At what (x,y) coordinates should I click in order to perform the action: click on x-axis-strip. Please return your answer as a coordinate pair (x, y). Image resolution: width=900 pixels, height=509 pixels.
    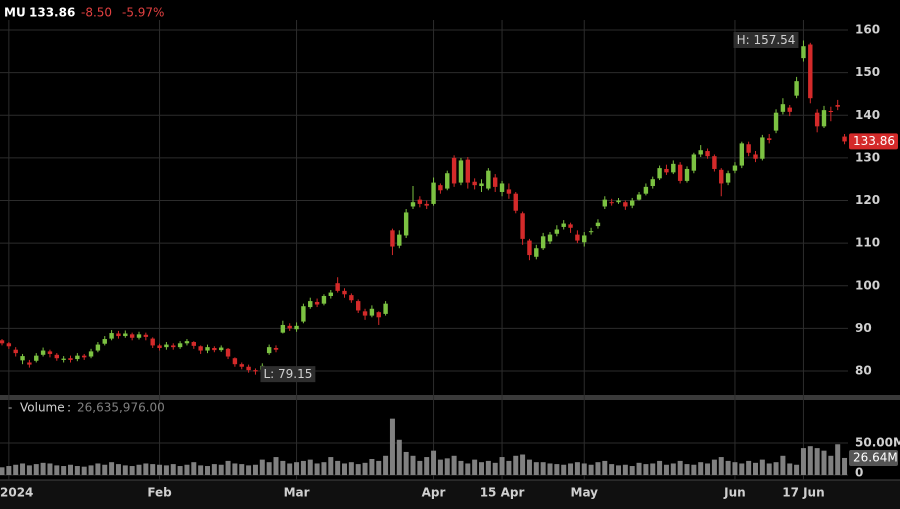
    Looking at the image, I should click on (450, 494).